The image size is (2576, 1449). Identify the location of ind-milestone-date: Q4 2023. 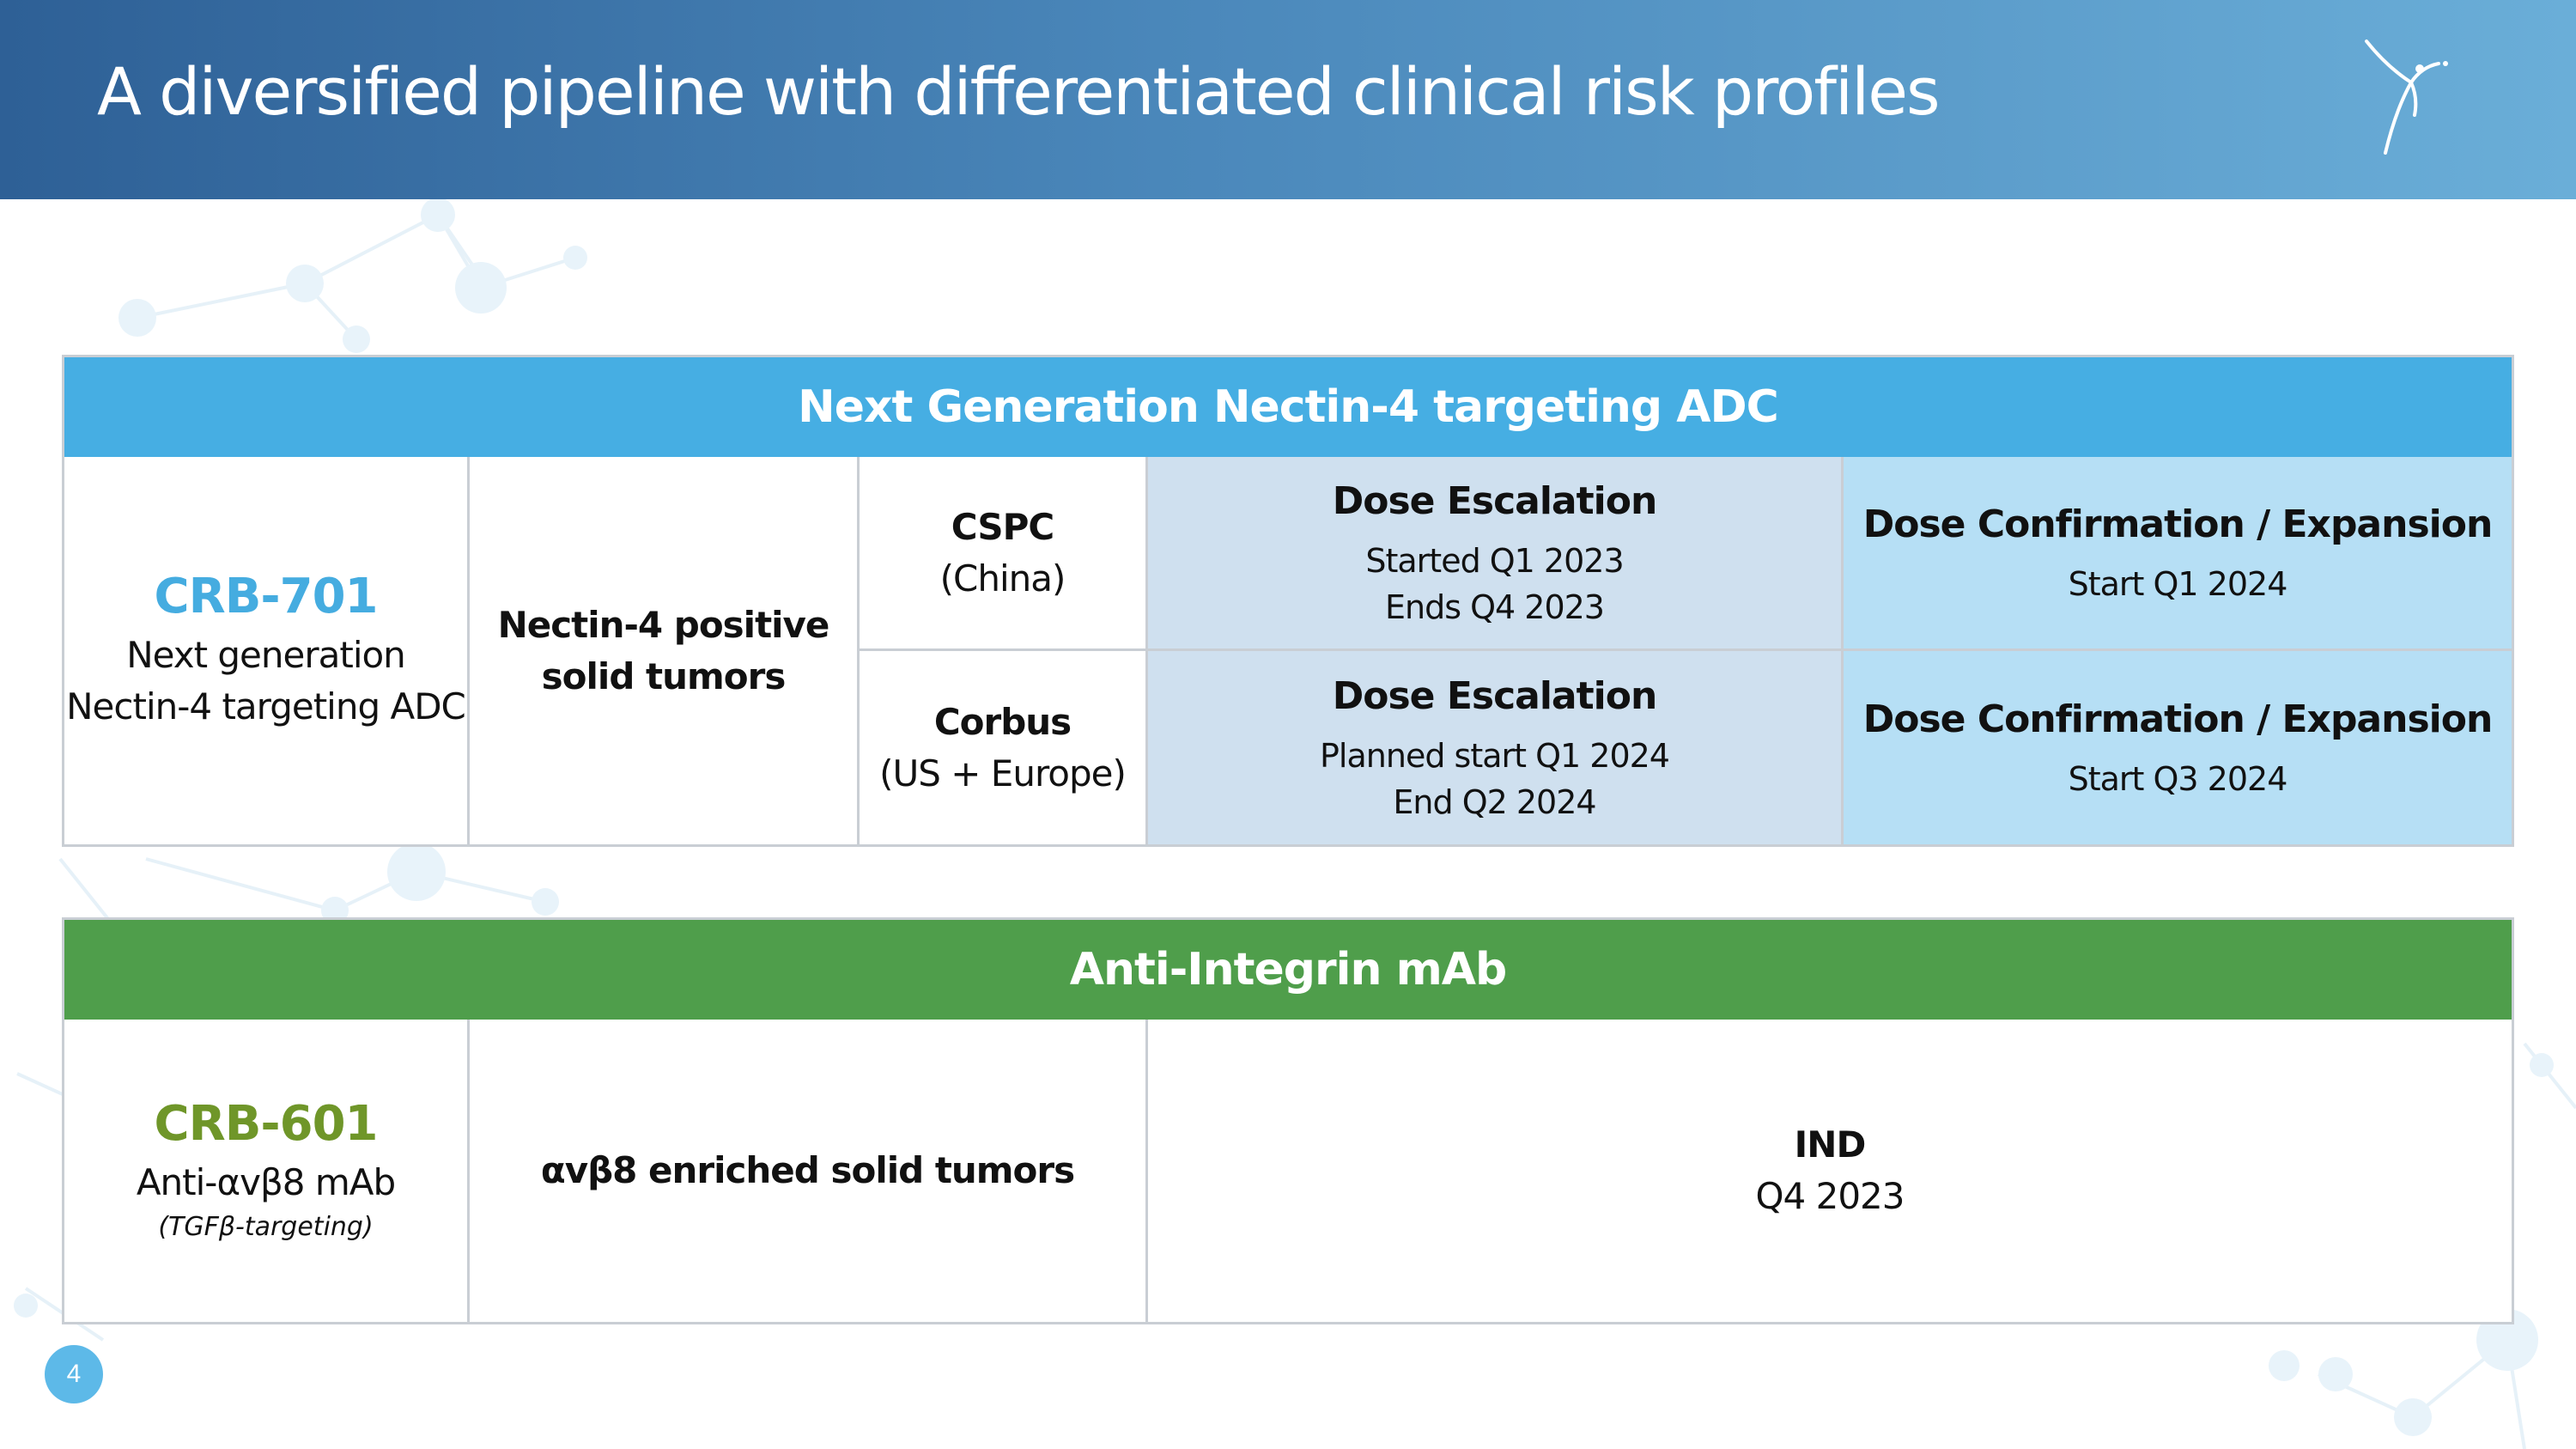
(1830, 1196).